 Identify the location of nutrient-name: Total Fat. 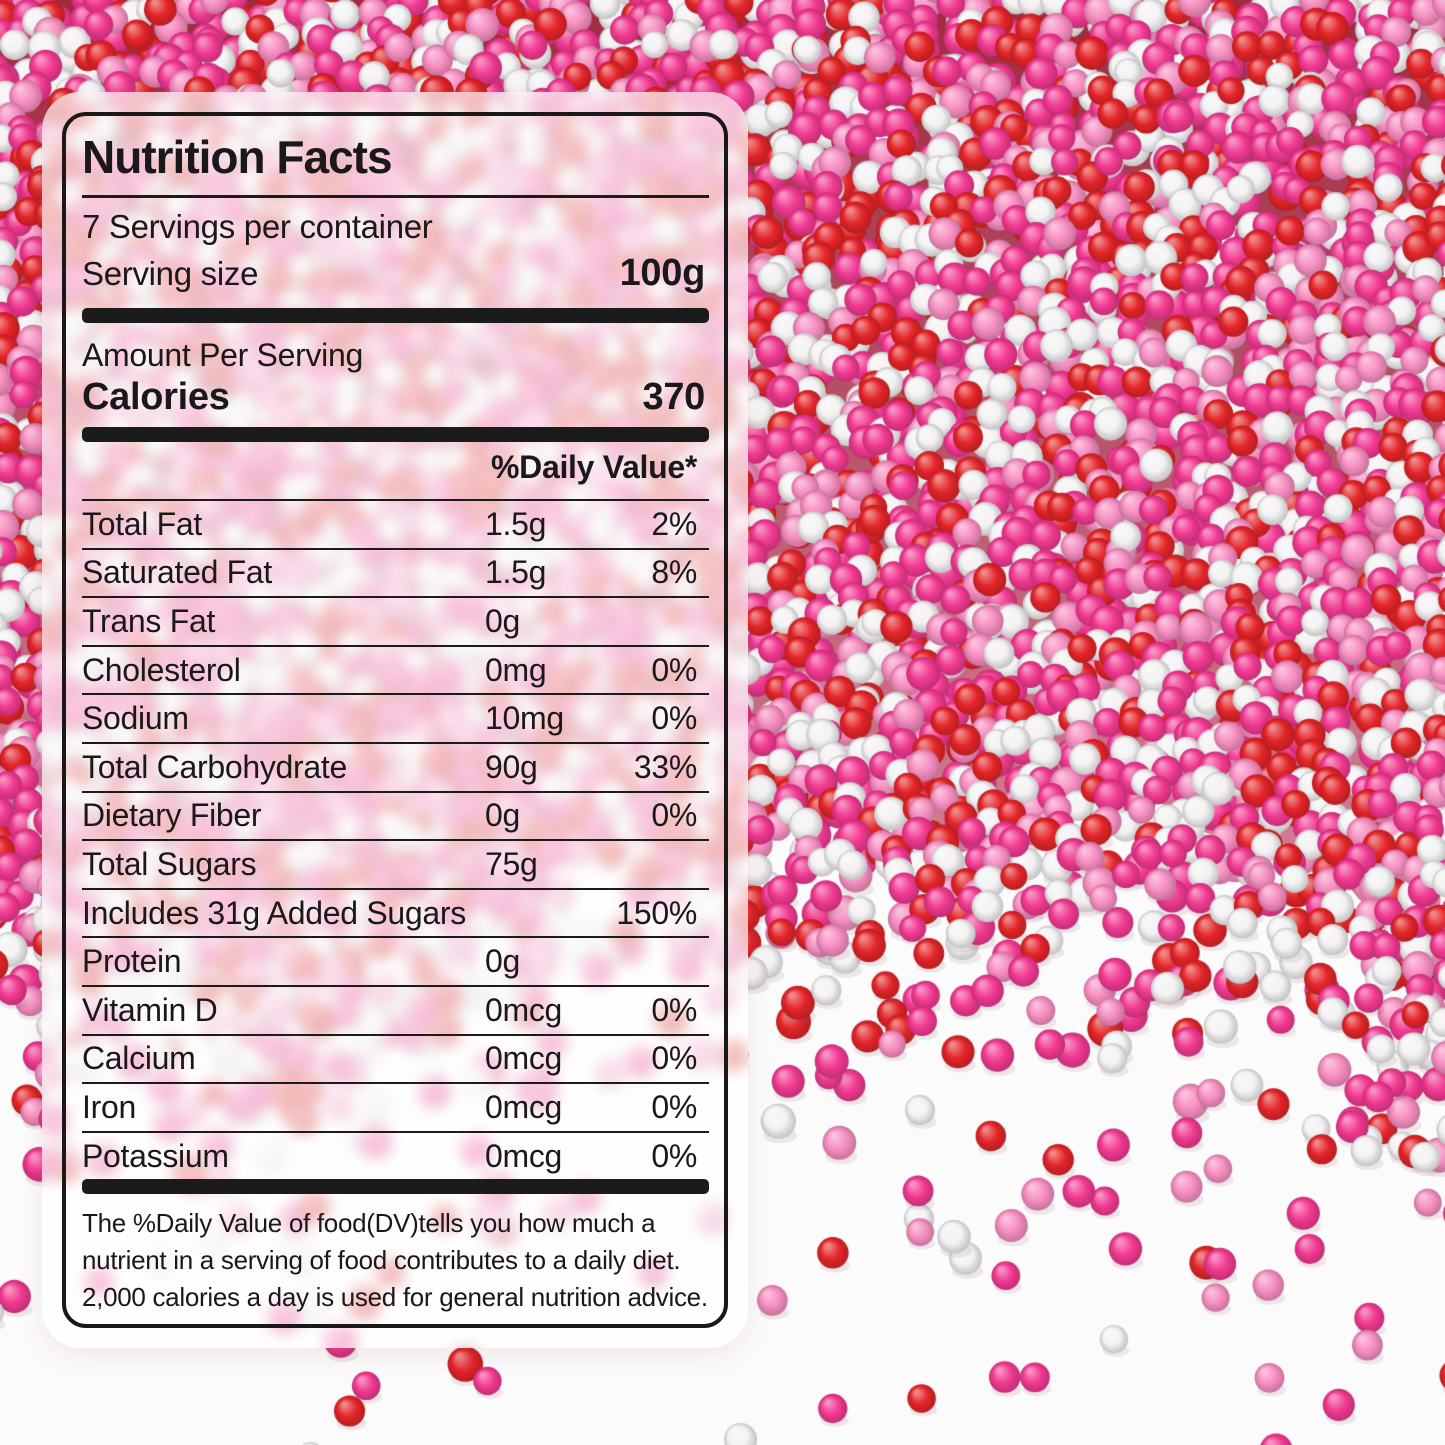
(142, 523).